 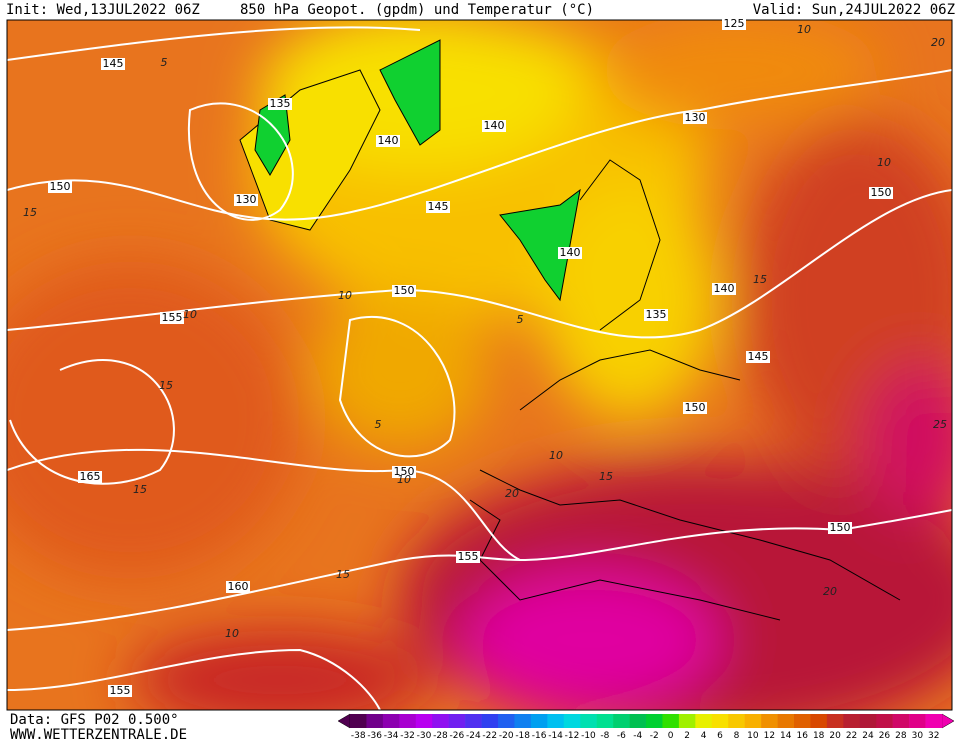 What do you see at coordinates (522, 736) in the screenshot?
I see `colorbar-label: -18` at bounding box center [522, 736].